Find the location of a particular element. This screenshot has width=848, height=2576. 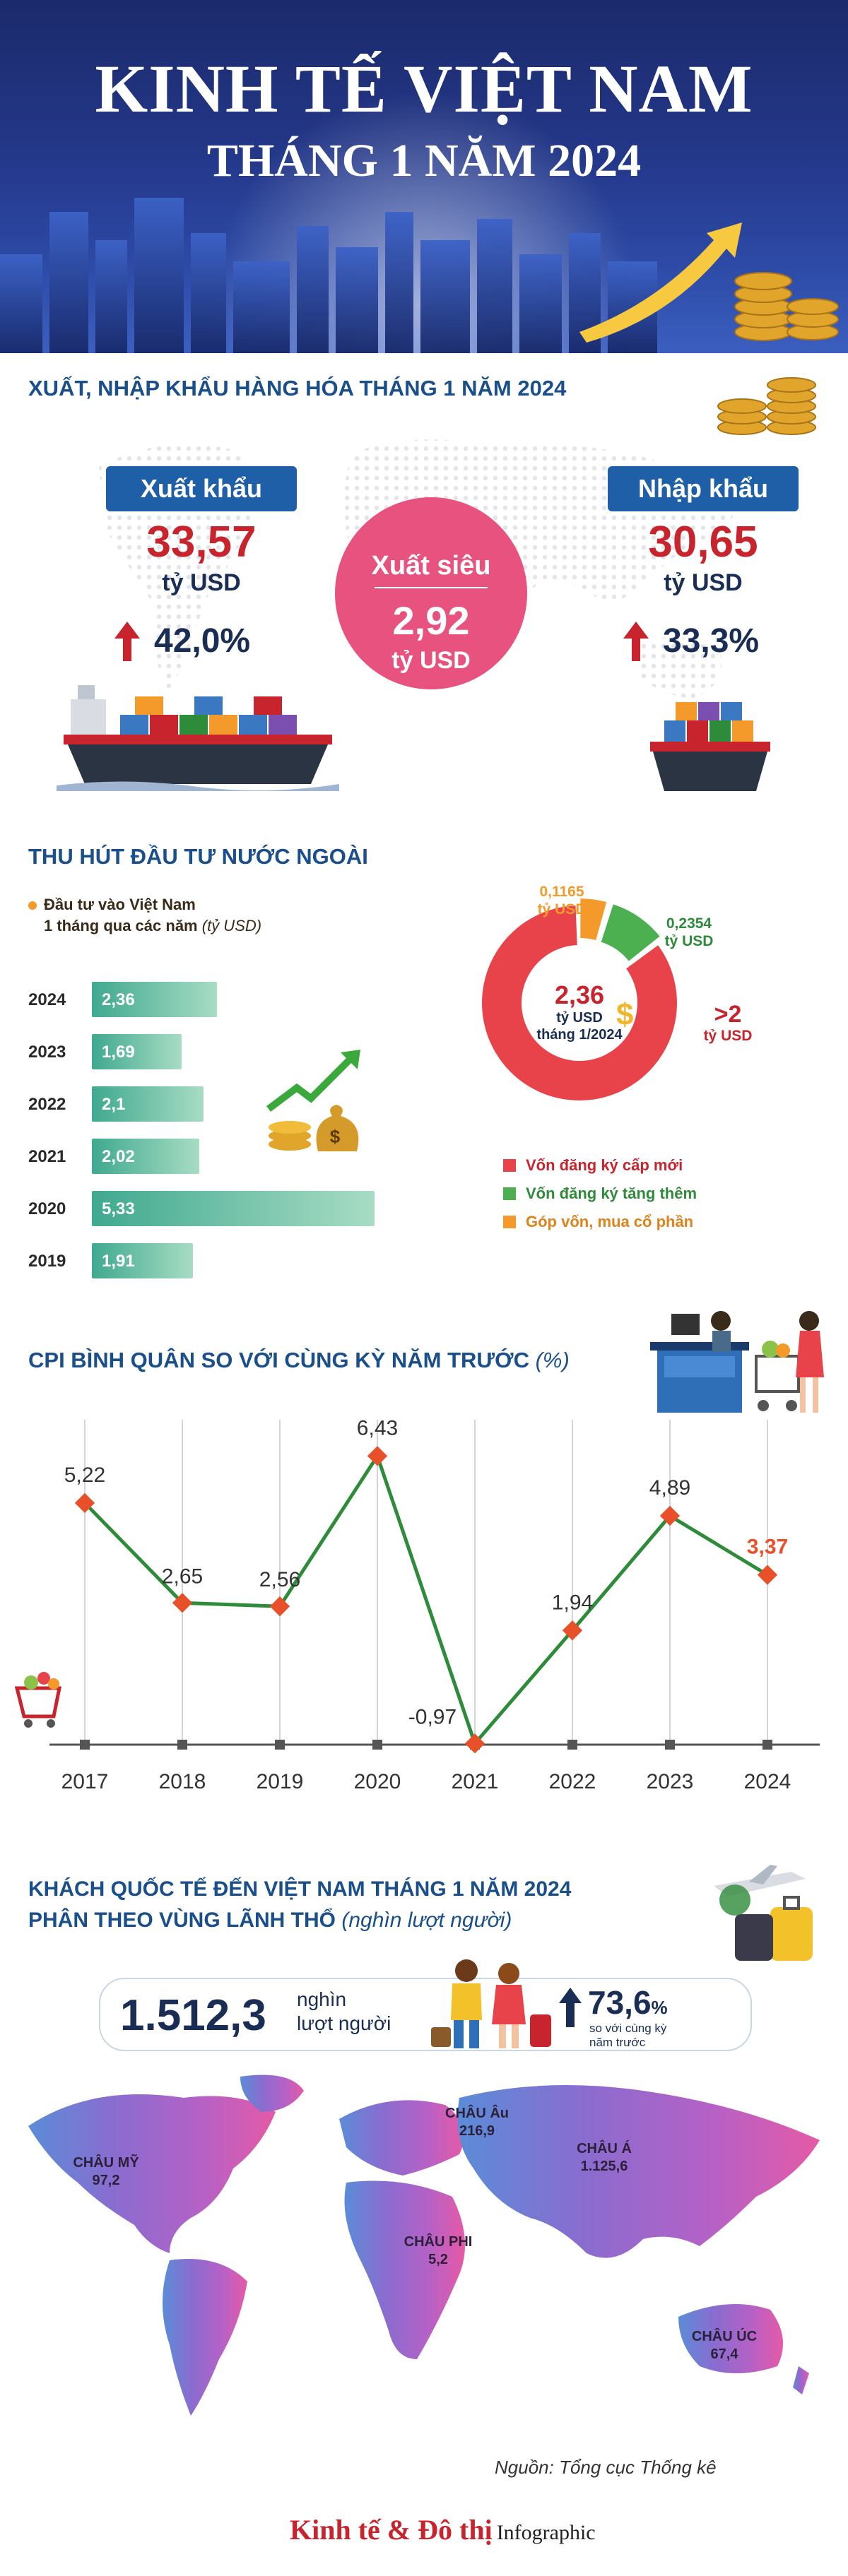

cpi-title-unit: (%) is located at coordinates (552, 1360).